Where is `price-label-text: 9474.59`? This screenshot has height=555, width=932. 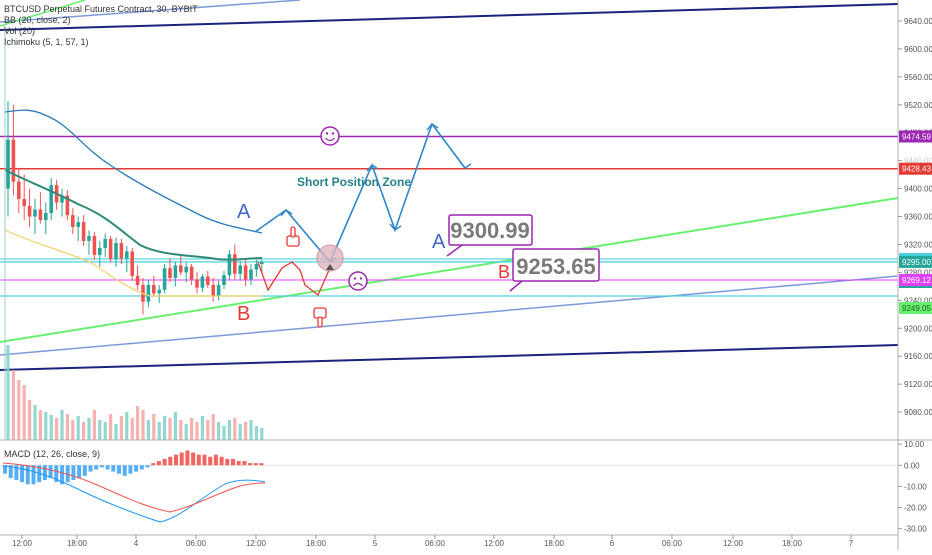
price-label-text: 9474.59 is located at coordinates (916, 136).